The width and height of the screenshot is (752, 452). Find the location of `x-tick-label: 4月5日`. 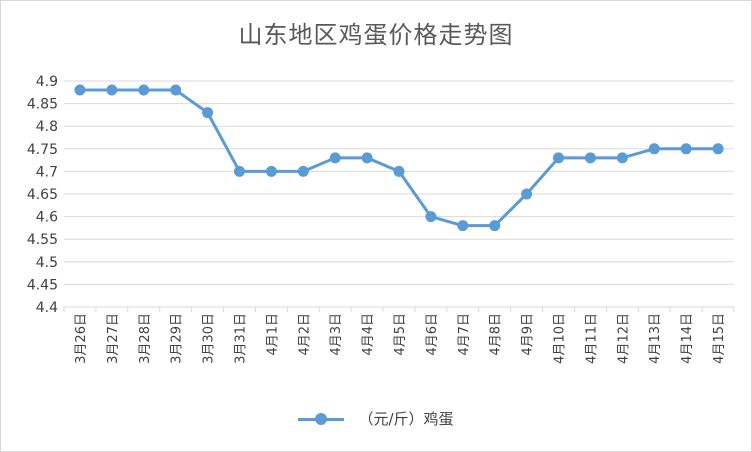

x-tick-label: 4月5日 is located at coordinates (400, 334).